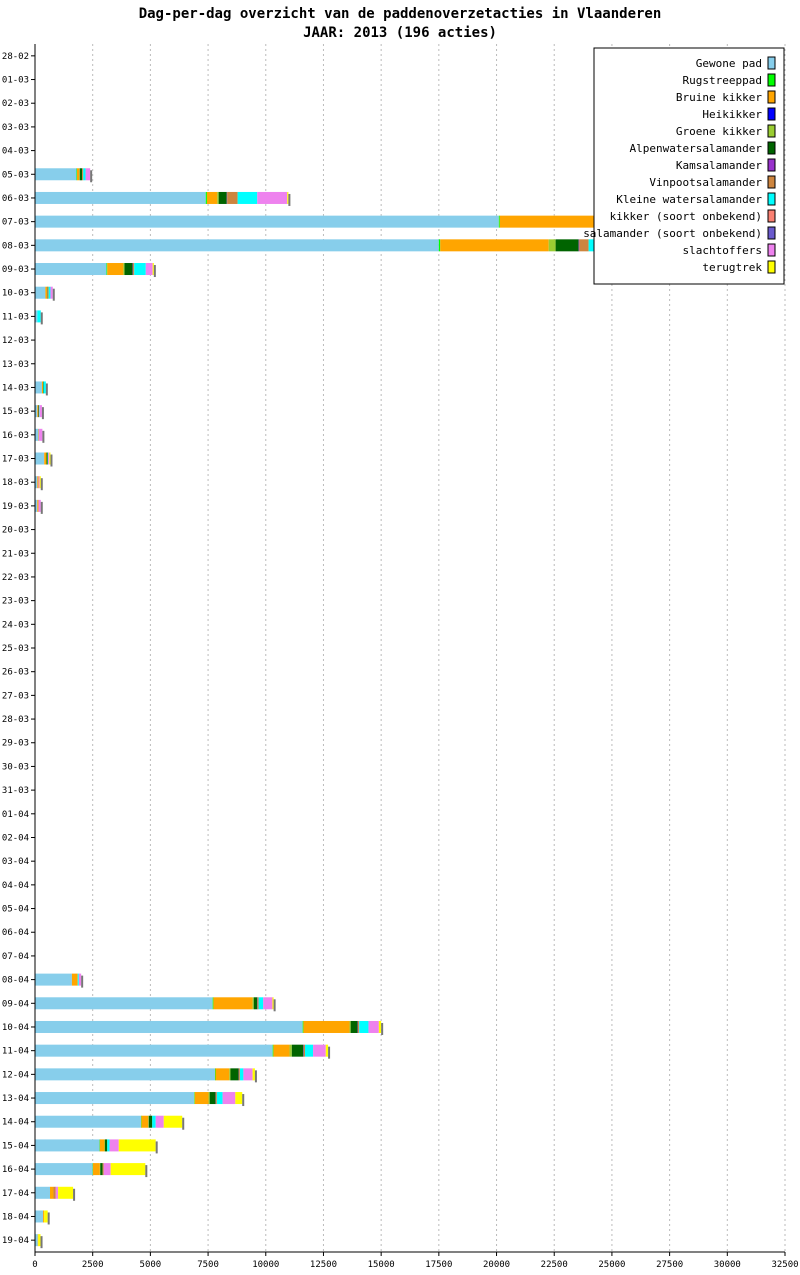 The width and height of the screenshot is (800, 1275). Describe the element at coordinates (15, 696) in the screenshot. I see `y-tick-label: 27-03` at that location.